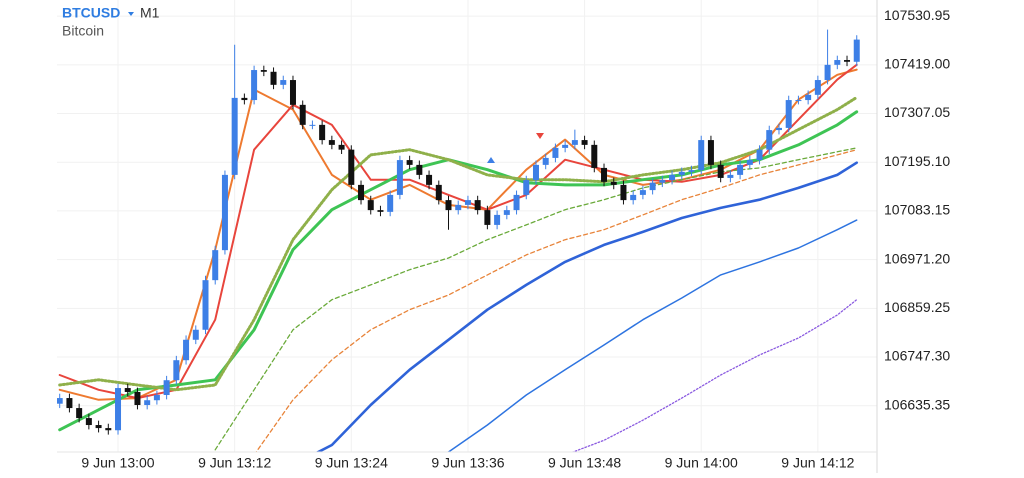 The height and width of the screenshot is (478, 1024). Describe the element at coordinates (917, 64) in the screenshot. I see `y-tick-label: 107419.00` at that location.